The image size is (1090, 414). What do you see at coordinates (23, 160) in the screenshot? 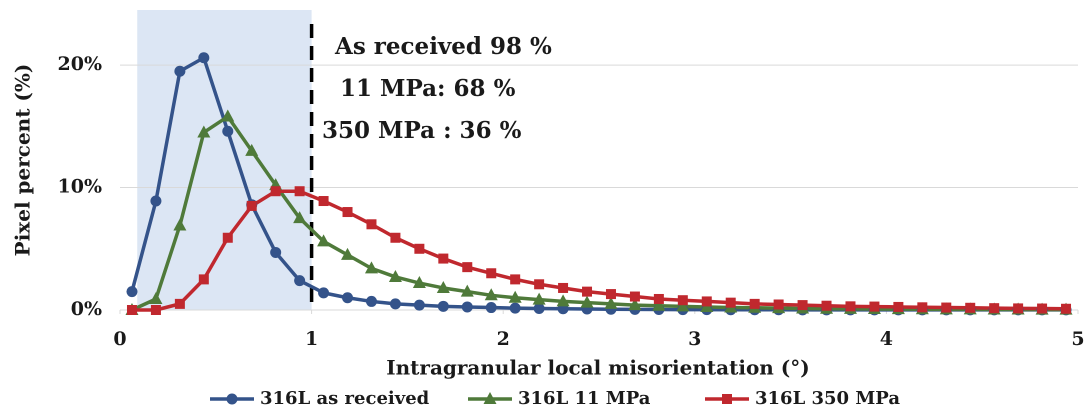
I see `y-axis-title: Pixel percent (%)` at bounding box center [23, 160].